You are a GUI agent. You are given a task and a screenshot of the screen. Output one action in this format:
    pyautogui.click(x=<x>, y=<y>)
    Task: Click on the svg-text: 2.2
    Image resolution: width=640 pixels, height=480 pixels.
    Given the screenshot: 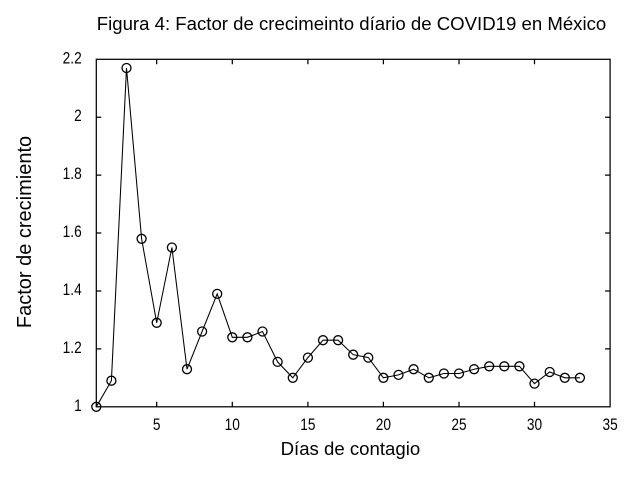 What is the action you would take?
    pyautogui.click(x=72, y=58)
    